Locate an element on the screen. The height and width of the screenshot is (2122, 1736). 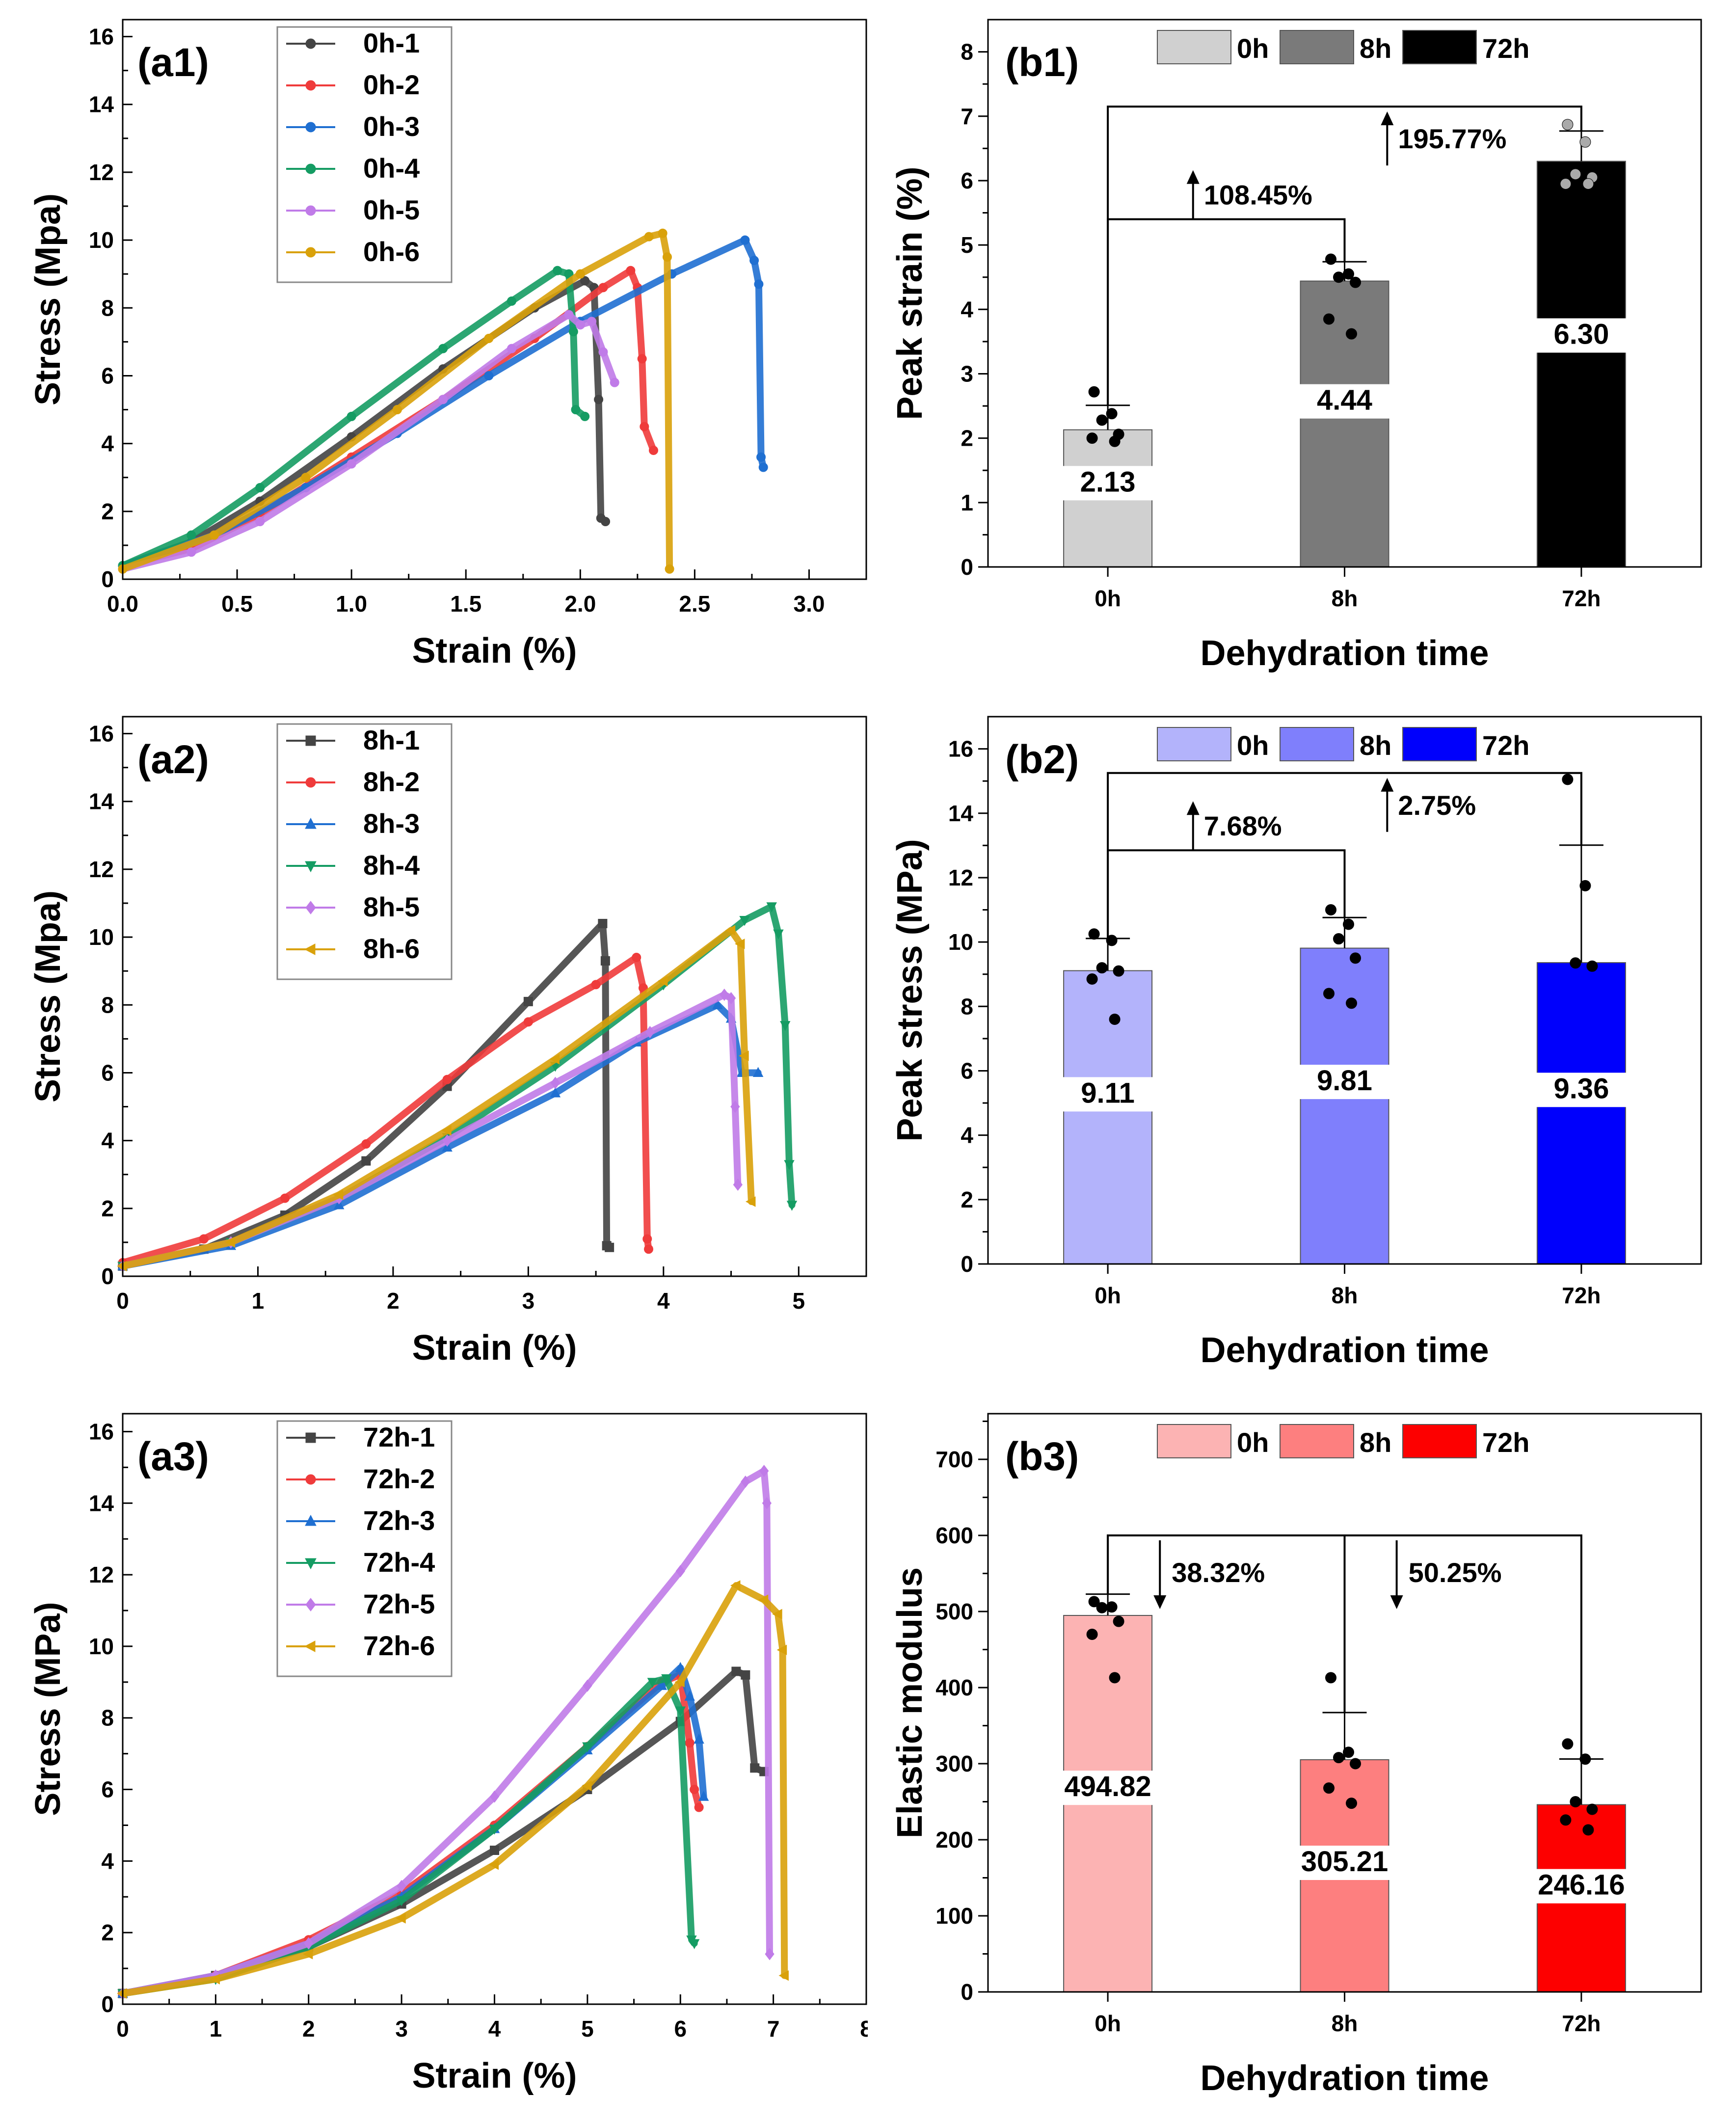
y-axis-label: Stress (Mpa) is located at coordinates (48, 996).